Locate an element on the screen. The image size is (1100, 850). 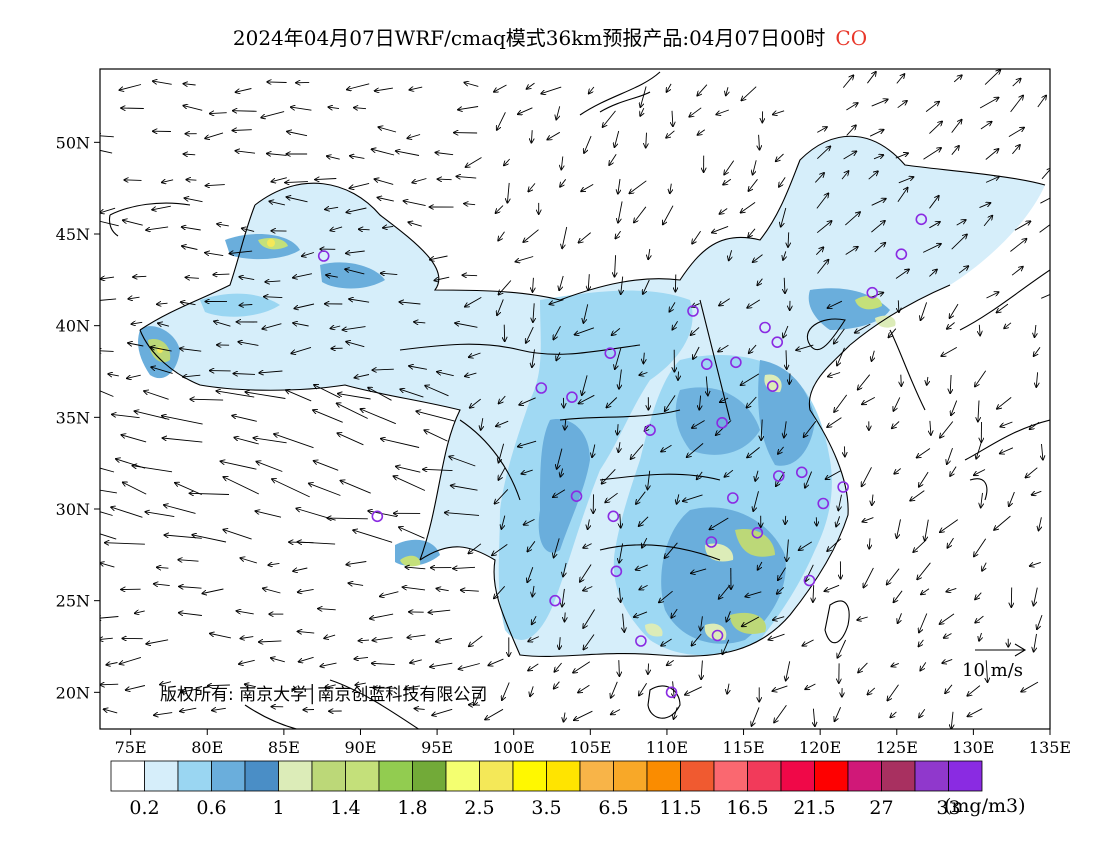
legend-label: 27 is located at coordinates (881, 808).